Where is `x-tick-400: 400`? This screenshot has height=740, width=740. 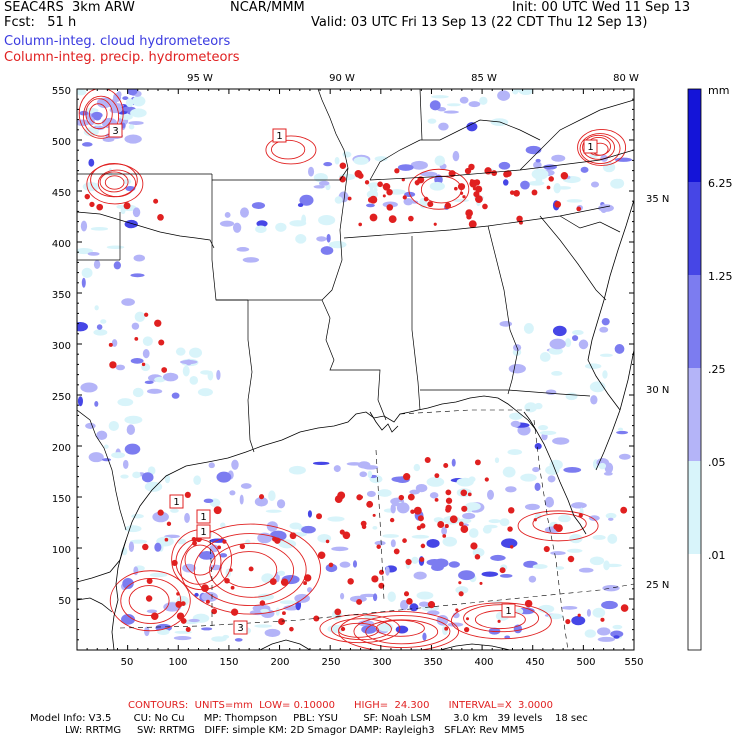 x-tick-400: 400 is located at coordinates (483, 662).